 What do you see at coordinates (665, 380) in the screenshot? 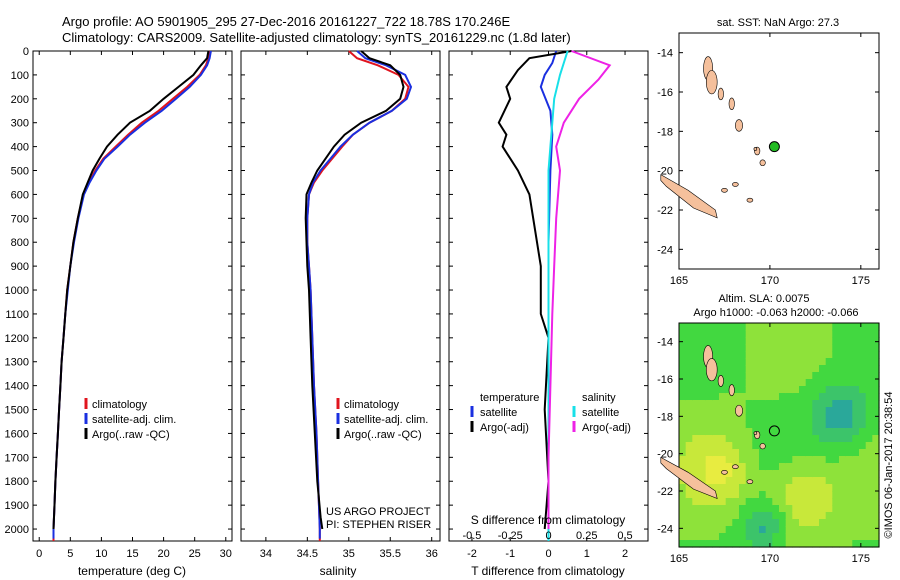
I see `y-tick-label: -16` at bounding box center [665, 380].